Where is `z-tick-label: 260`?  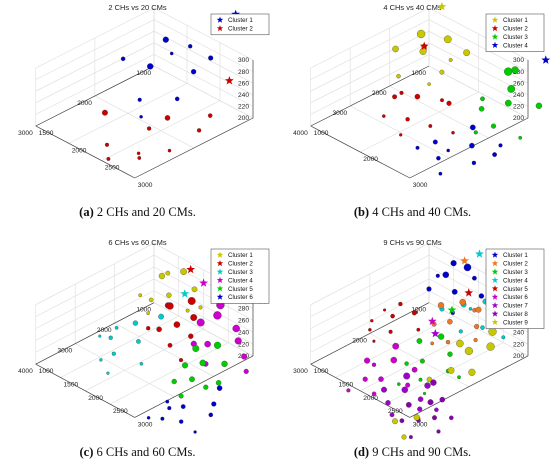
z-tick-label: 260 is located at coordinates (243, 320).